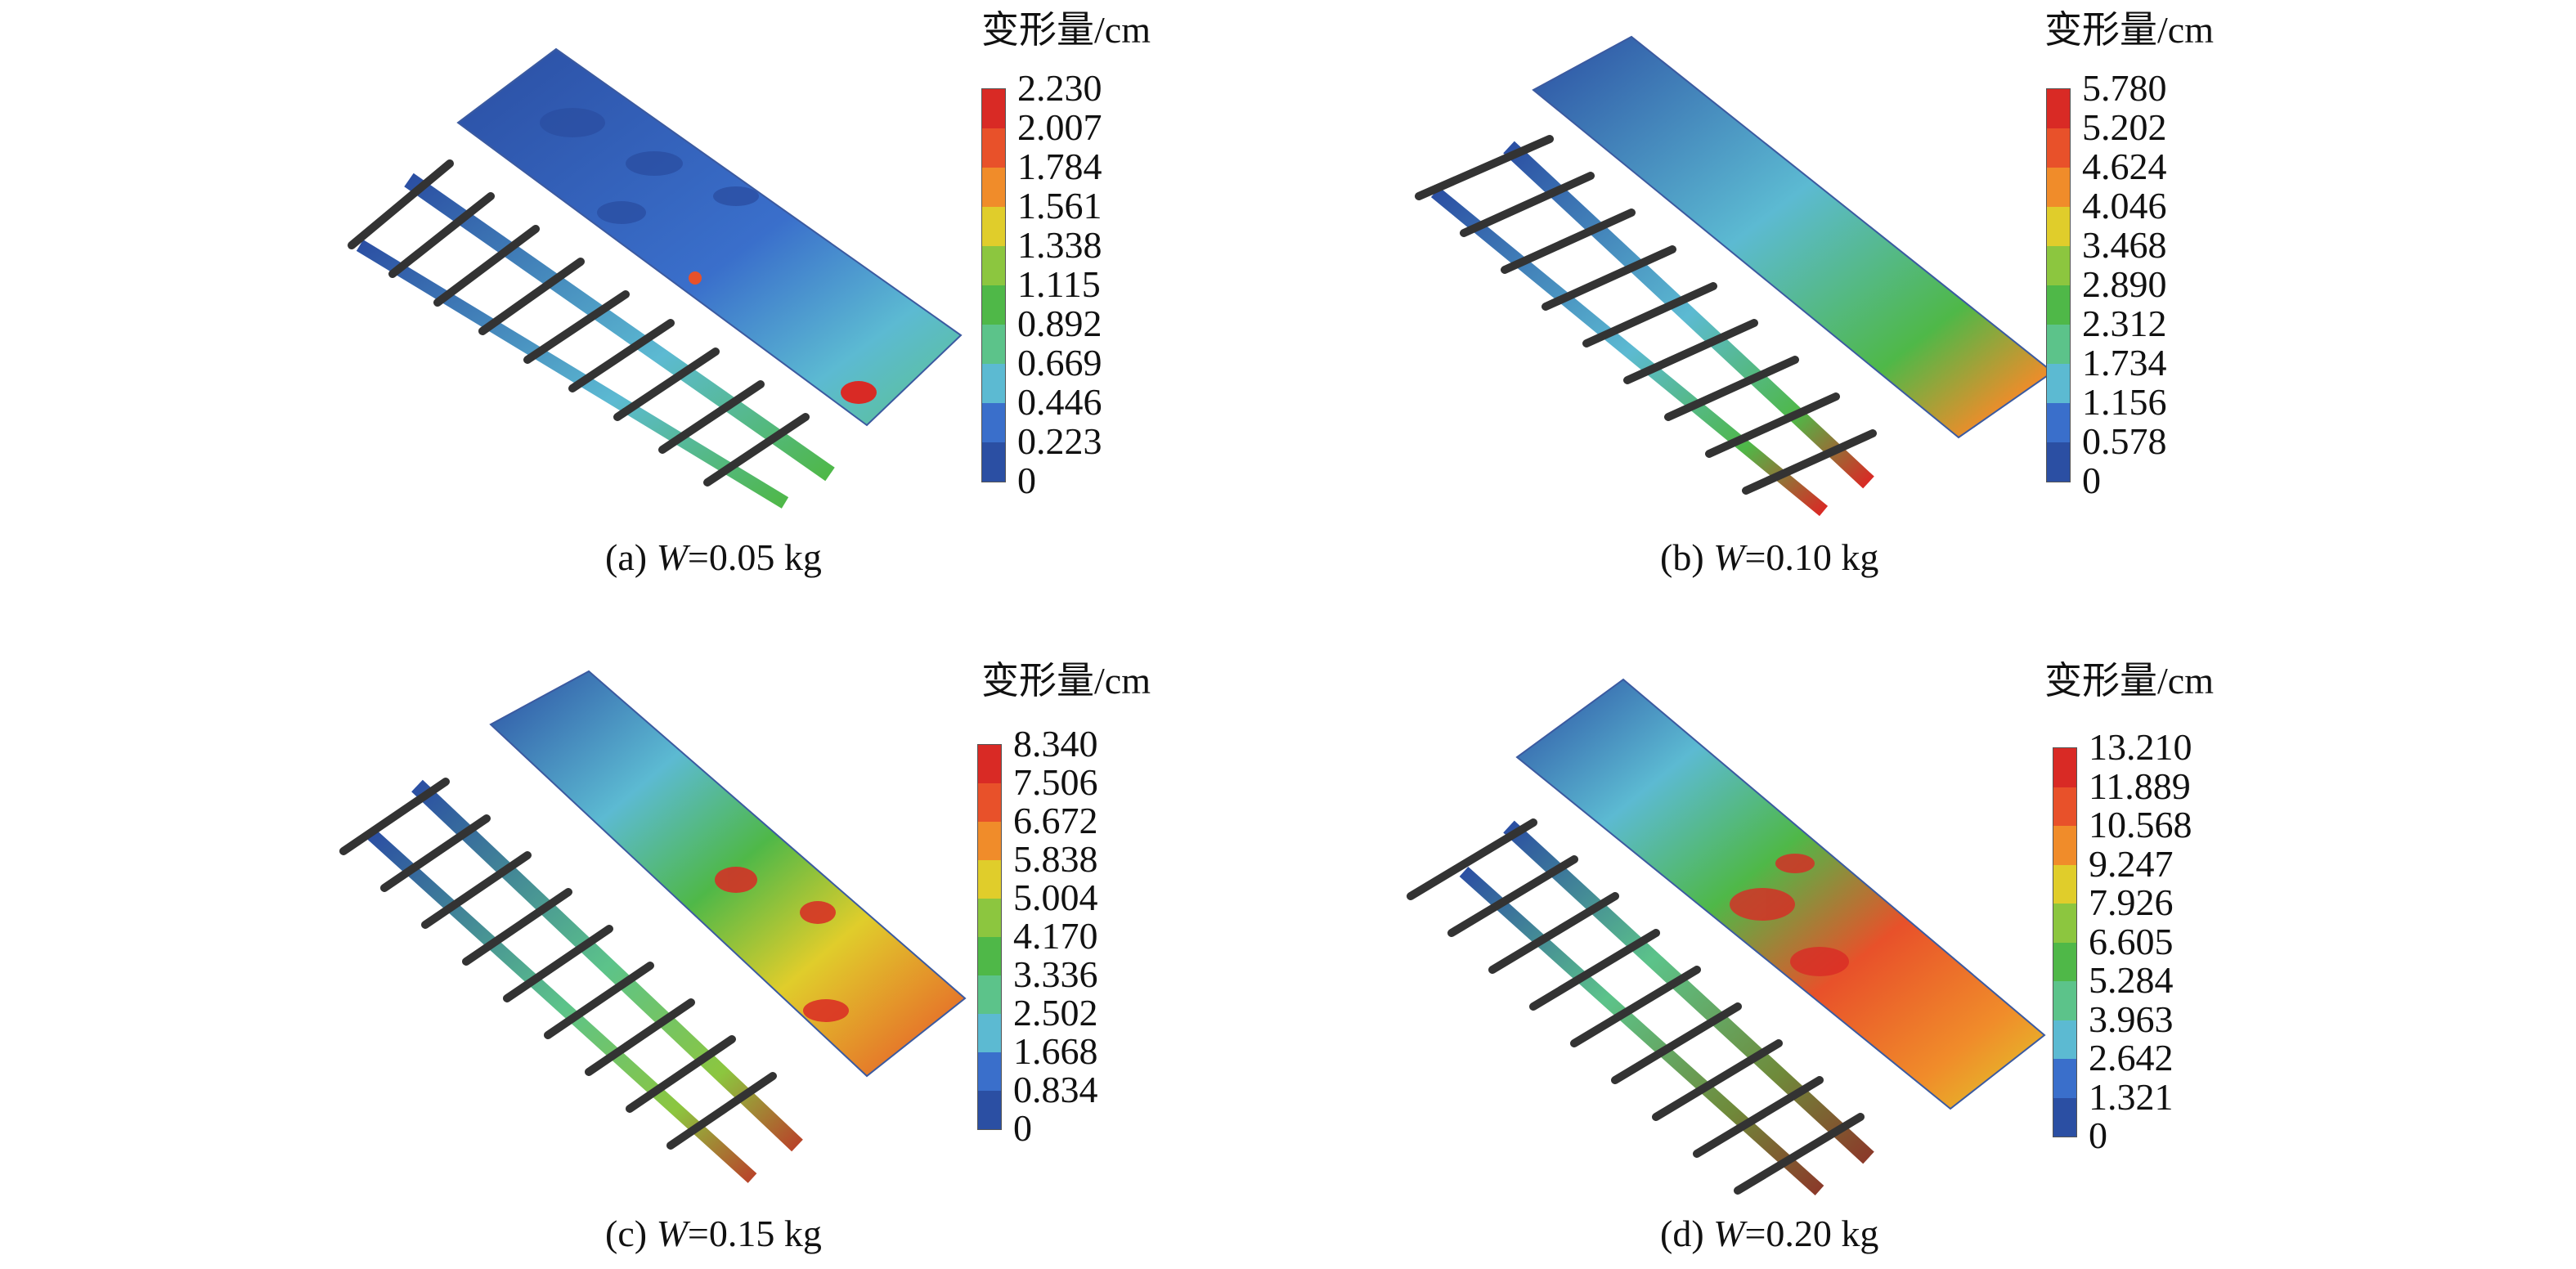 Image resolution: width=2576 pixels, height=1269 pixels. What do you see at coordinates (2124, 284) in the screenshot?
I see `colorbar-tick-label: 2.890` at bounding box center [2124, 284].